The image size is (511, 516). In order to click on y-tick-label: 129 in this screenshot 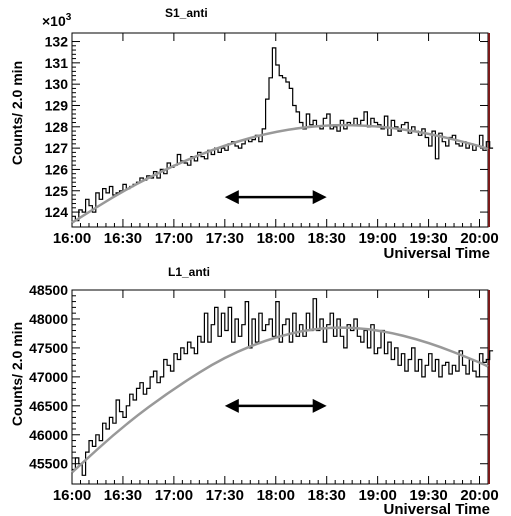, I will do `click(57, 105)`.